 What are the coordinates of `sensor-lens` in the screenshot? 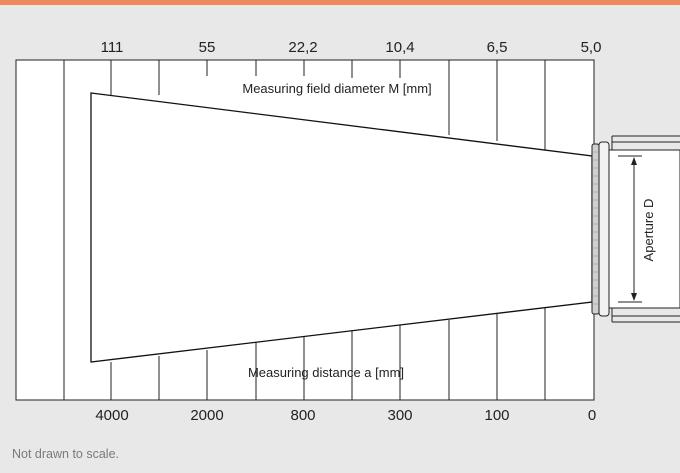 It's located at (595, 229).